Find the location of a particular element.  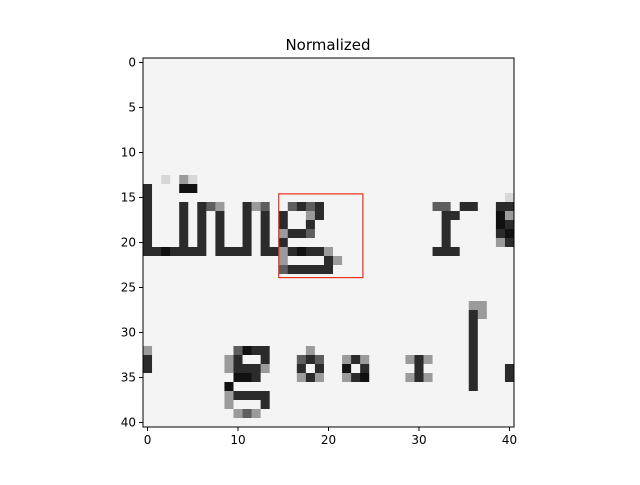

y-tick-label: 10 is located at coordinates (128, 153).